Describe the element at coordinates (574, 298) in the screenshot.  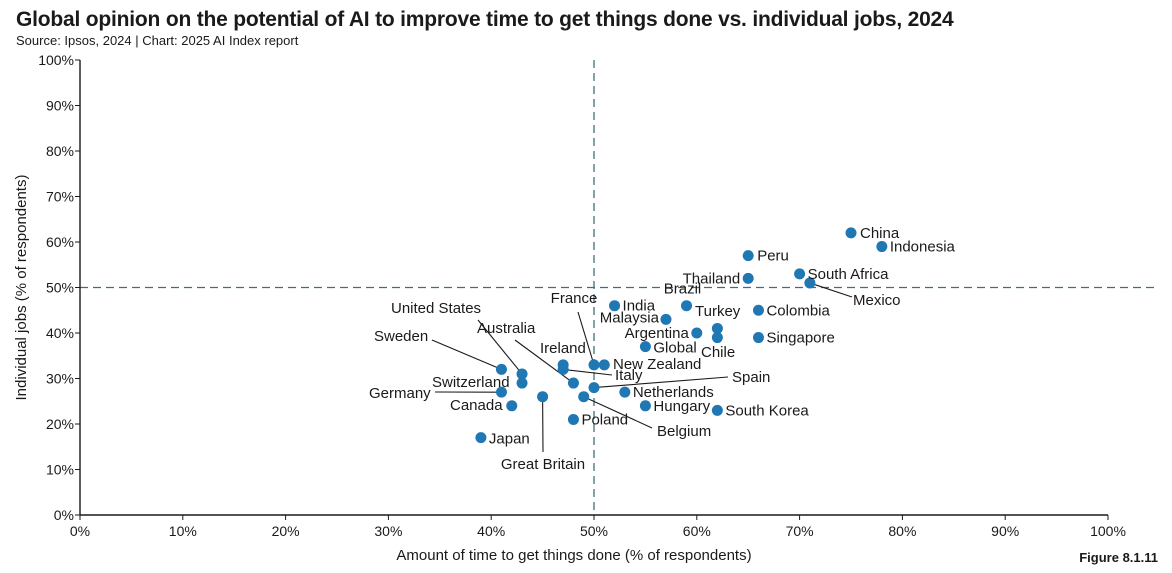
I see `point-label: France` at that location.